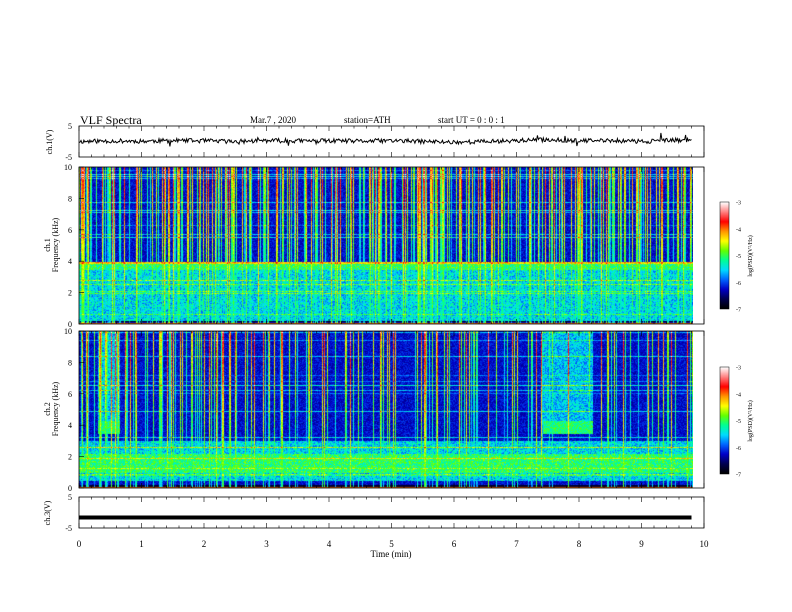  Describe the element at coordinates (111, 120) in the screenshot. I see `figure-title: VLF Spectra` at that location.